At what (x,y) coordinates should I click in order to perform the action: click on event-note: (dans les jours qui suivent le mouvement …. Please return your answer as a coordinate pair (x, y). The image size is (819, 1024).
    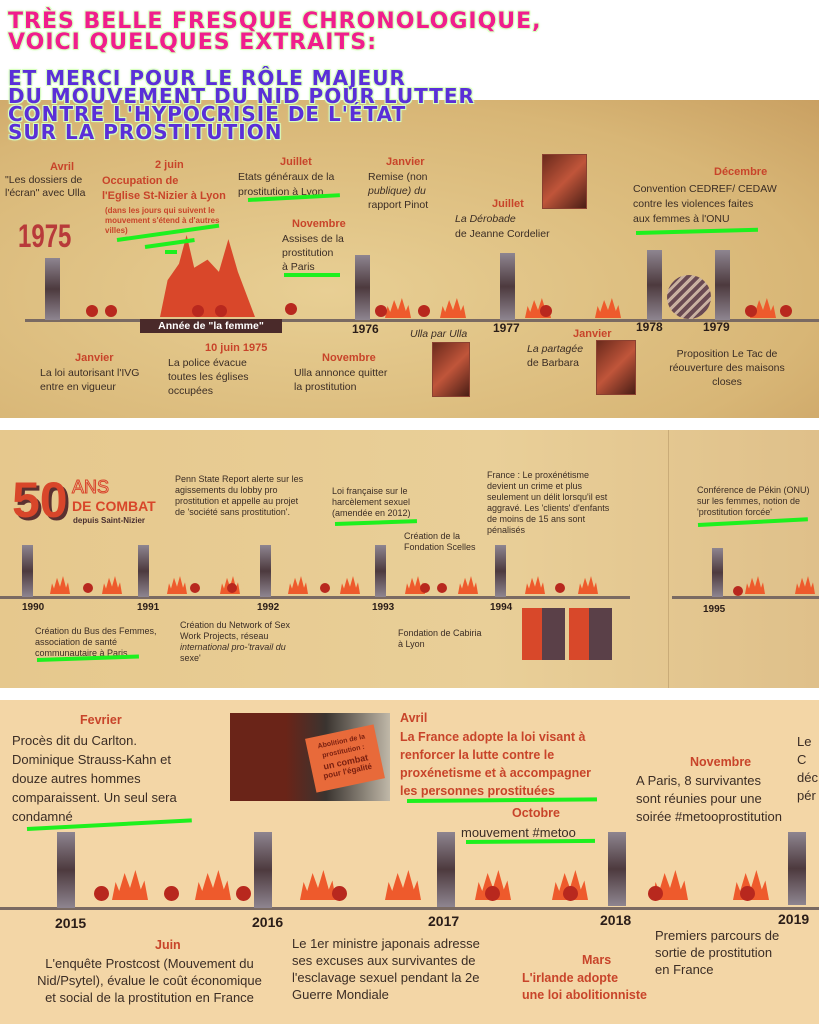
    Looking at the image, I should click on (162, 220).